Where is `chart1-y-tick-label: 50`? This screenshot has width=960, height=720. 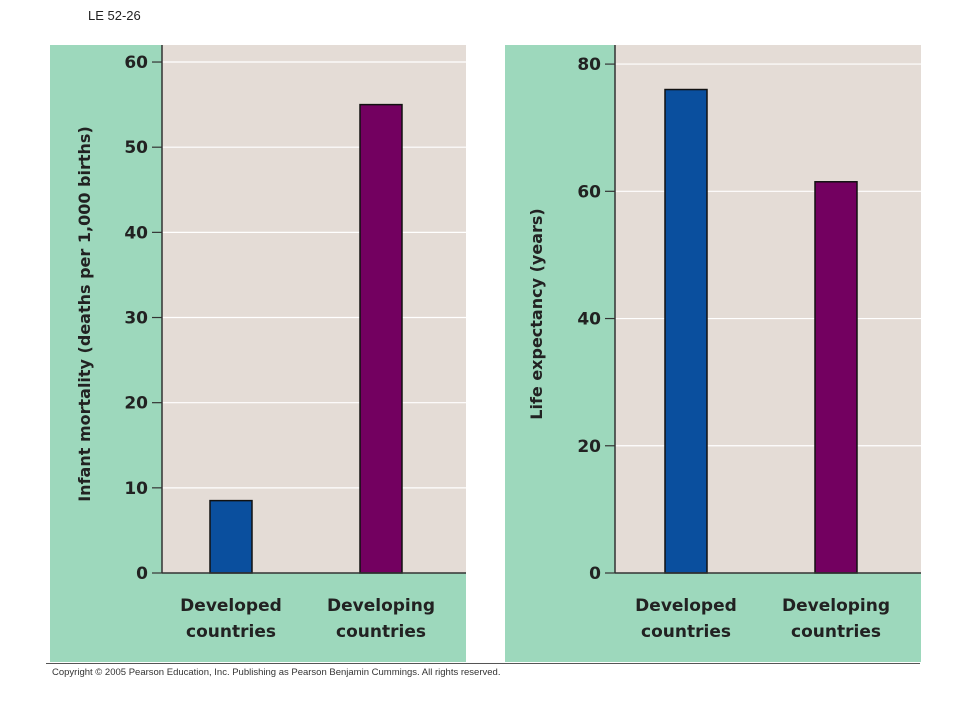 chart1-y-tick-label: 50 is located at coordinates (136, 148).